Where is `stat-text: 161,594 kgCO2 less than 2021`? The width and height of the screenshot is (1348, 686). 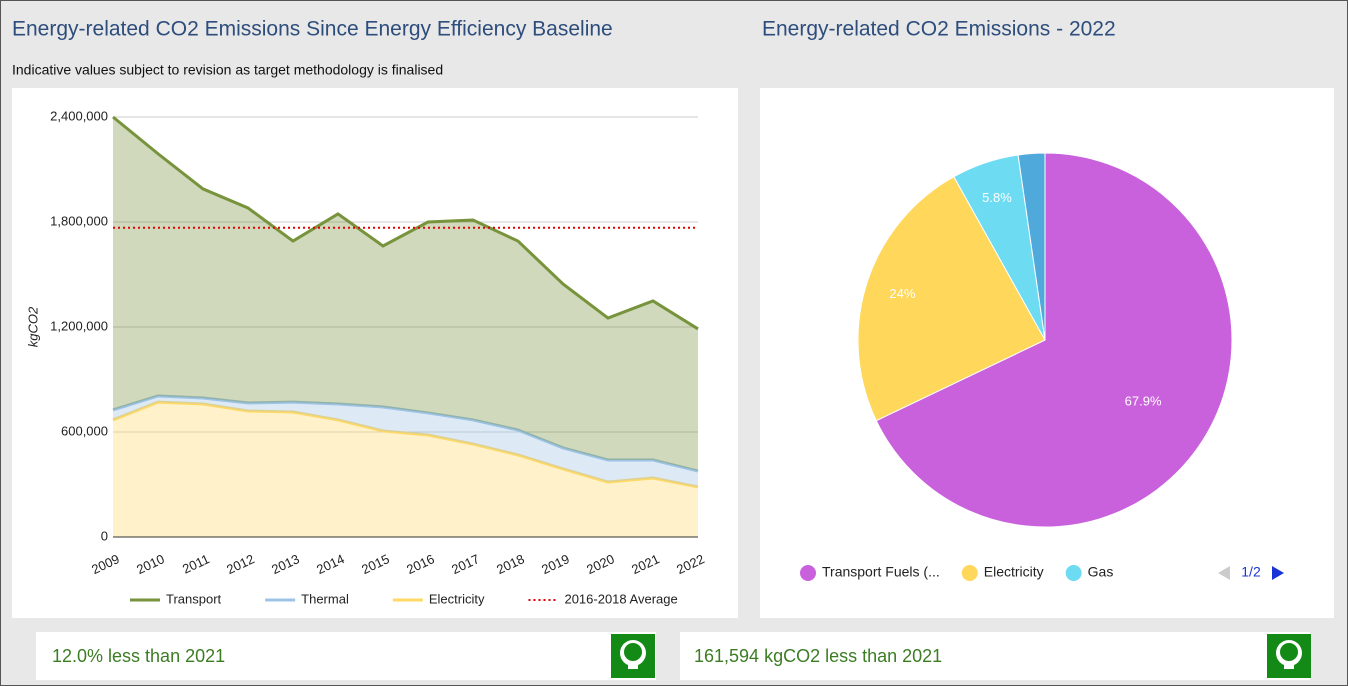 stat-text: 161,594 kgCO2 less than 2021 is located at coordinates (818, 656).